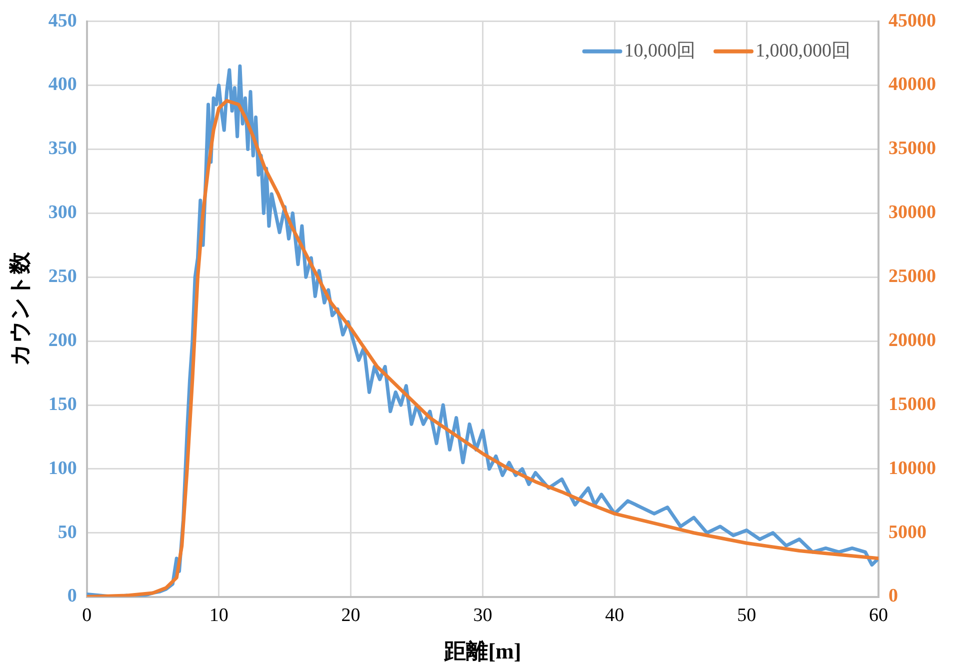  I want to click on y2-tick-label: 35000, so click(912, 149).